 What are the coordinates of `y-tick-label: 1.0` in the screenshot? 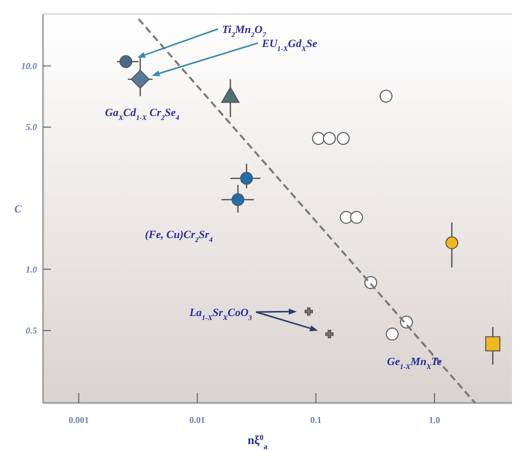 It's located at (32, 269).